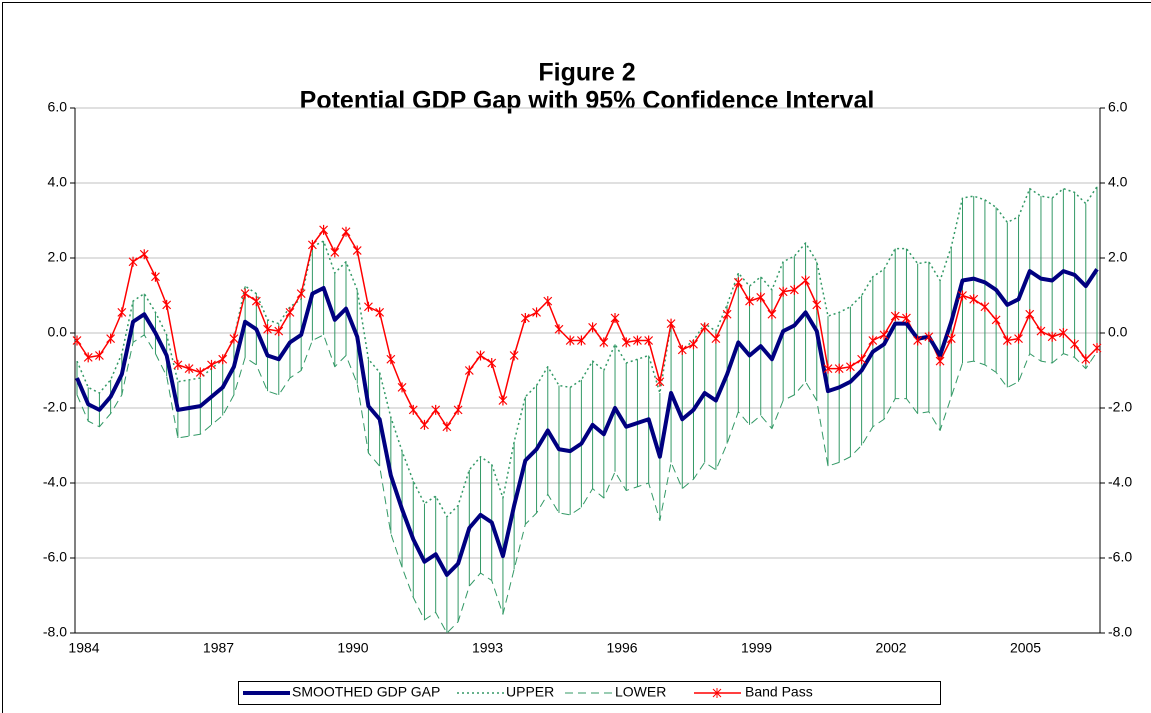 The width and height of the screenshot is (1151, 713). I want to click on y2-tick-label: -8.0, so click(1120, 632).